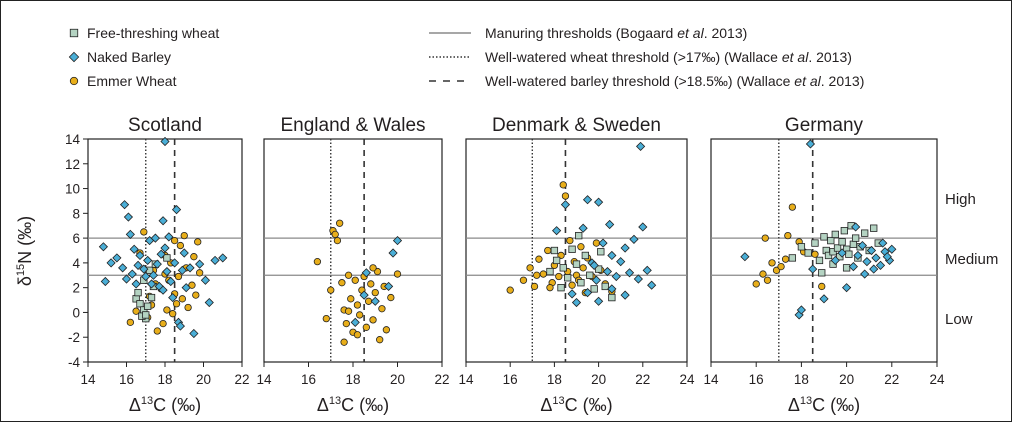 This screenshot has height=423, width=1012. What do you see at coordinates (74, 81) in the screenshot?
I see `legend-marker-emmer-wheat` at bounding box center [74, 81].